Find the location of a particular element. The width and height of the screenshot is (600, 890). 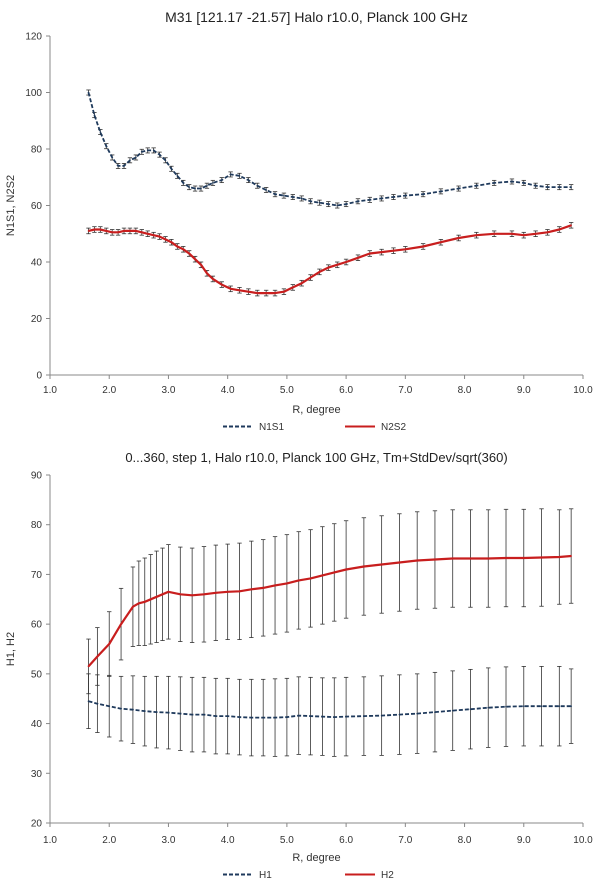

y-tick-label: 40 is located at coordinates (37, 724).